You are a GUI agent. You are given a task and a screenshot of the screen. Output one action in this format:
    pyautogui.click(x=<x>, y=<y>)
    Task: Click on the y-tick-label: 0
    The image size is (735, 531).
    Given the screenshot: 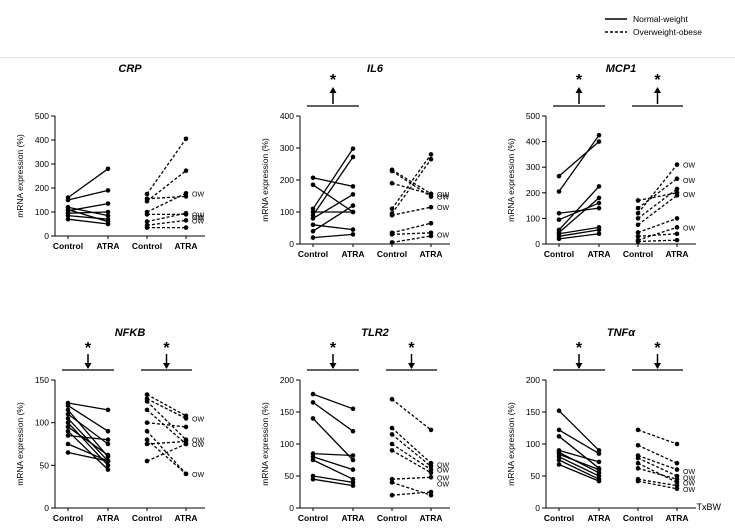 What is the action you would take?
    pyautogui.click(x=46, y=508)
    